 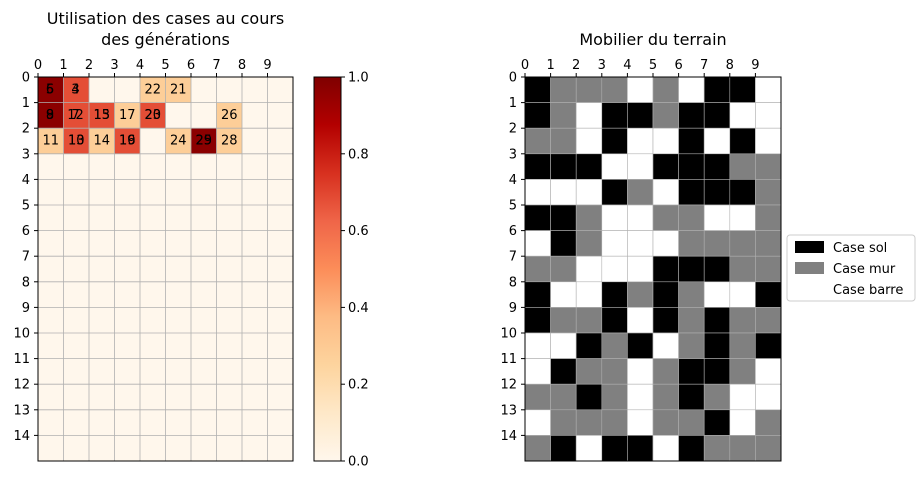 I want to click on right-x-tick-label: 1, so click(x=550, y=65).